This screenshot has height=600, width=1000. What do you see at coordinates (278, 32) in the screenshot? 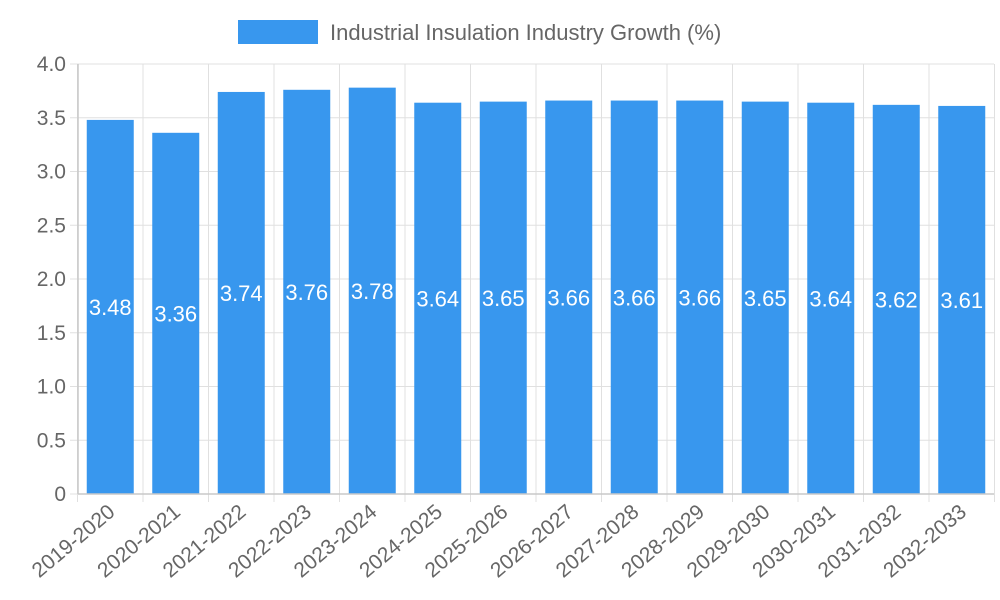
I see `legend-swatch` at bounding box center [278, 32].